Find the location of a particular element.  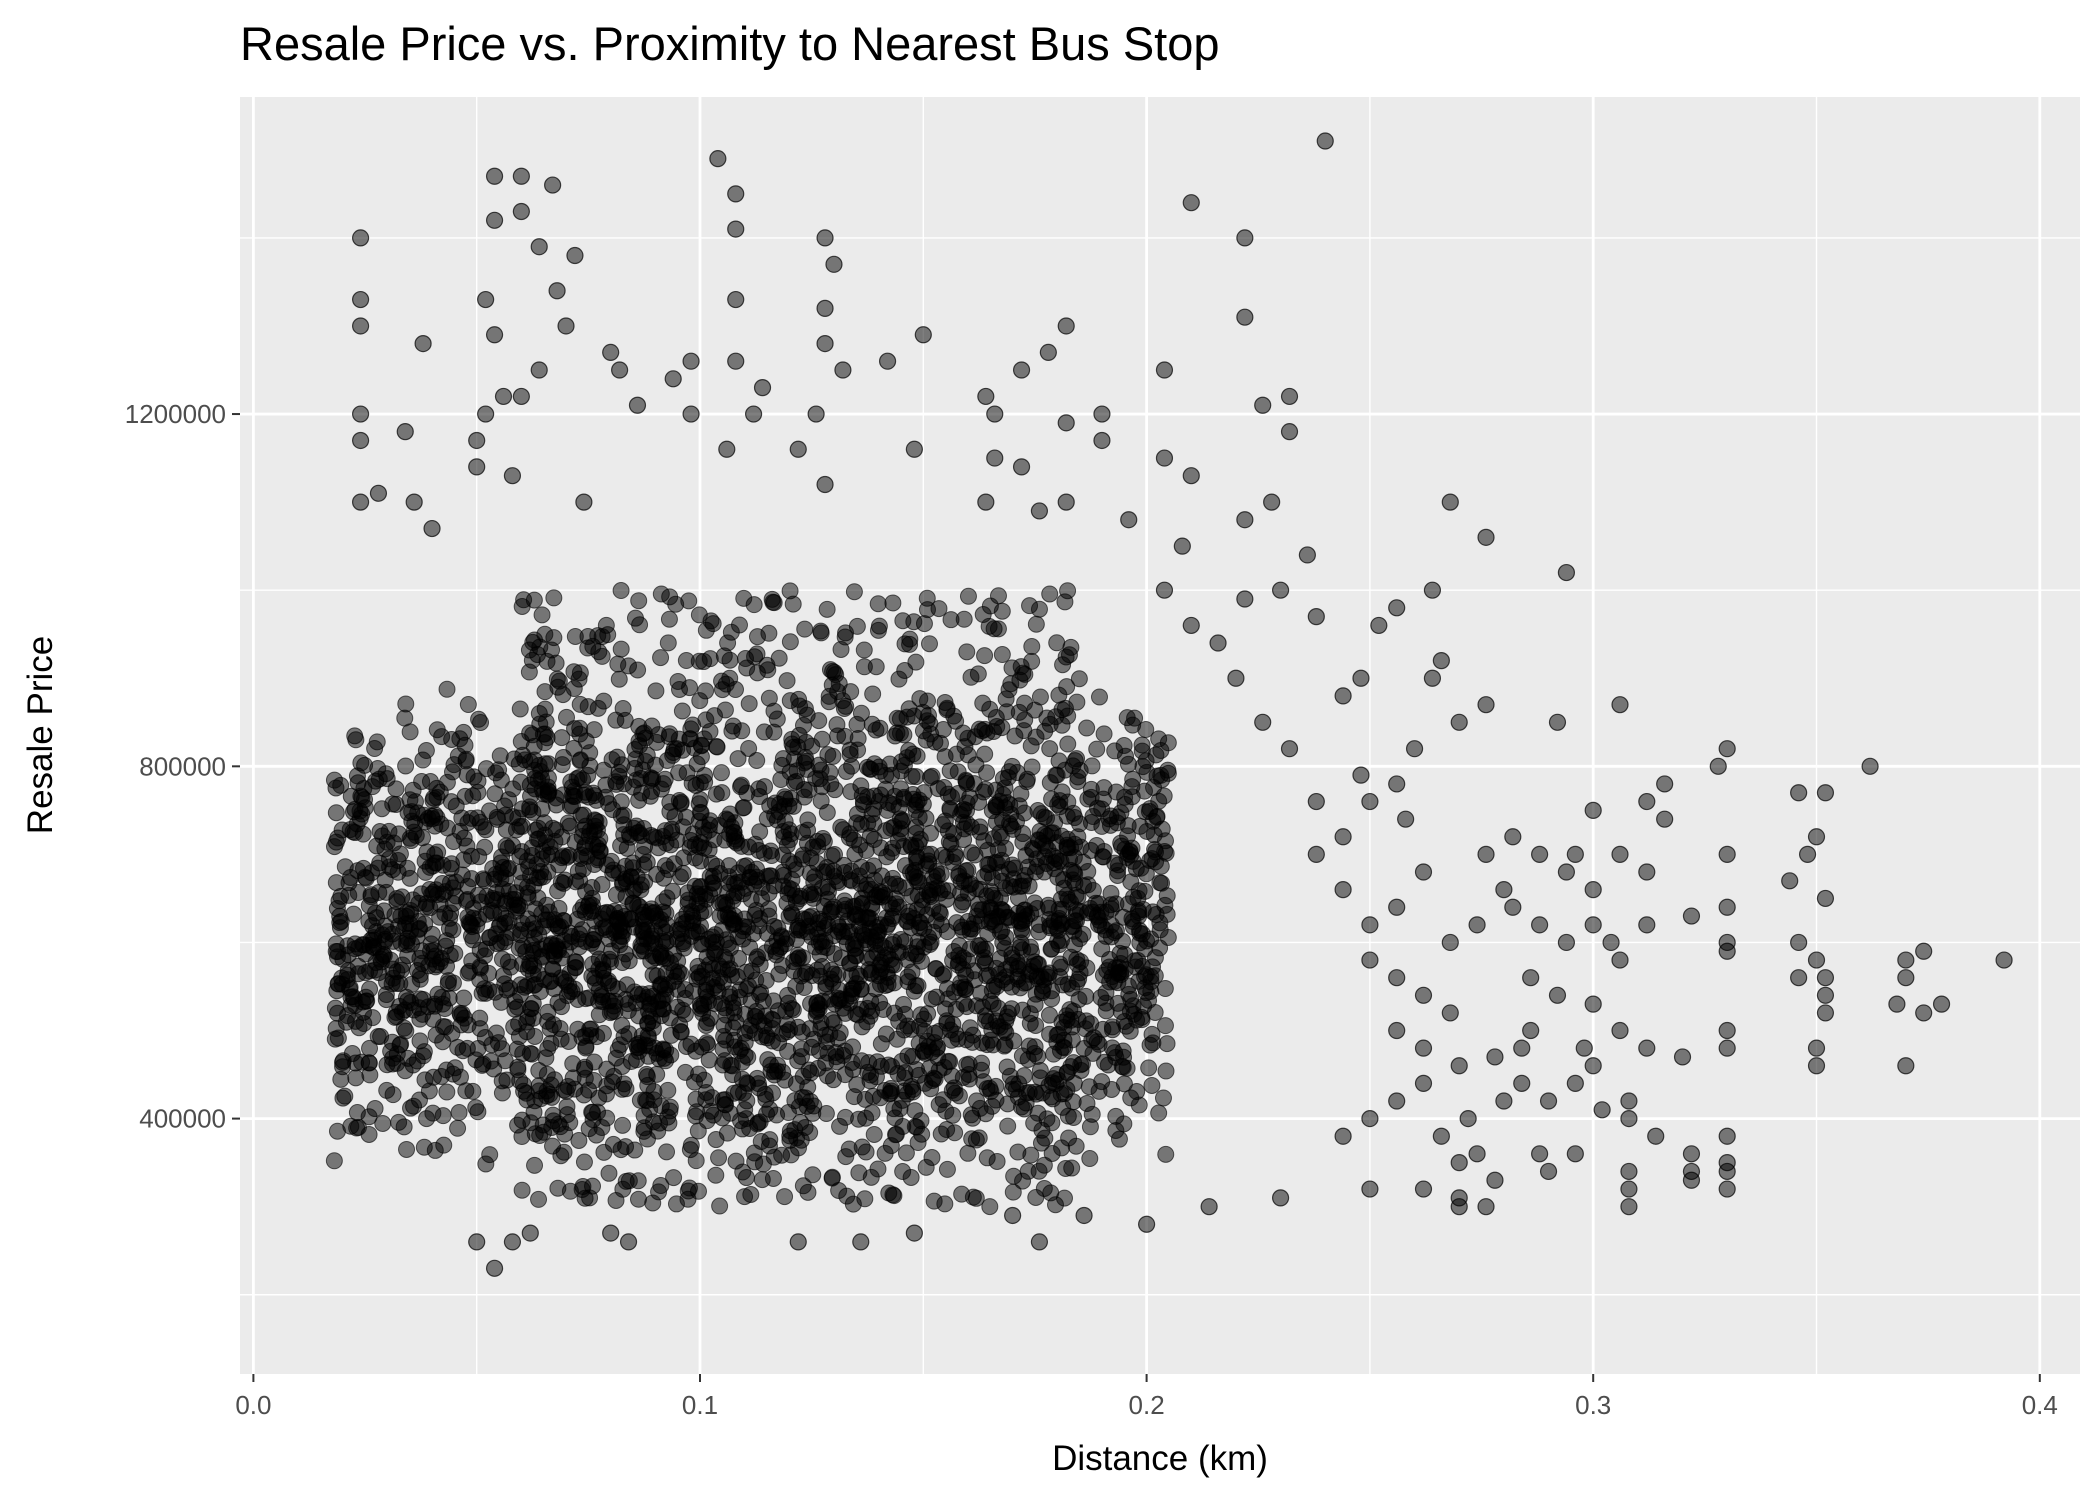

x-tick-label: 0.0 is located at coordinates (253, 1405).